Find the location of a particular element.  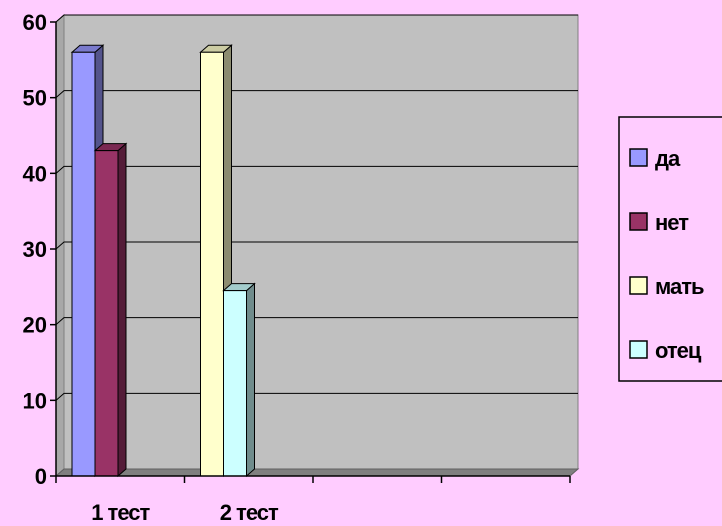

plot-floor is located at coordinates (317, 472).